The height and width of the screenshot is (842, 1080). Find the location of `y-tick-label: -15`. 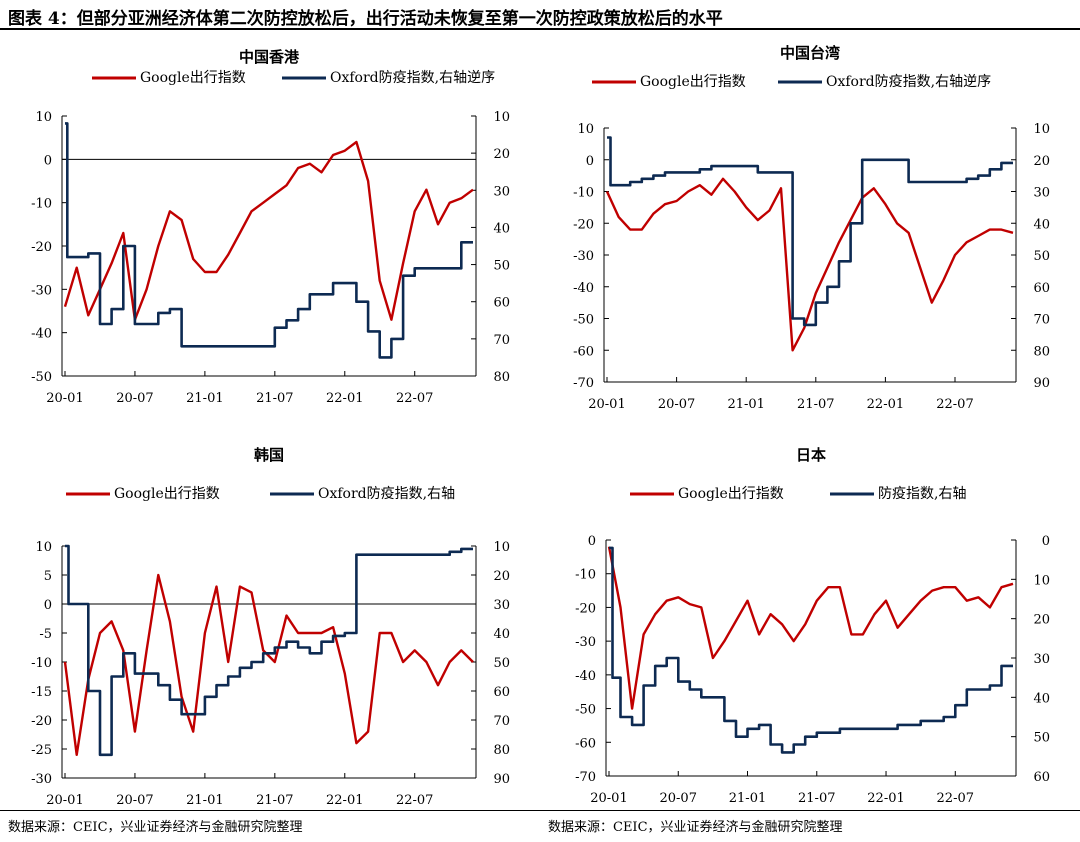

y-tick-label: -15 is located at coordinates (41, 692).